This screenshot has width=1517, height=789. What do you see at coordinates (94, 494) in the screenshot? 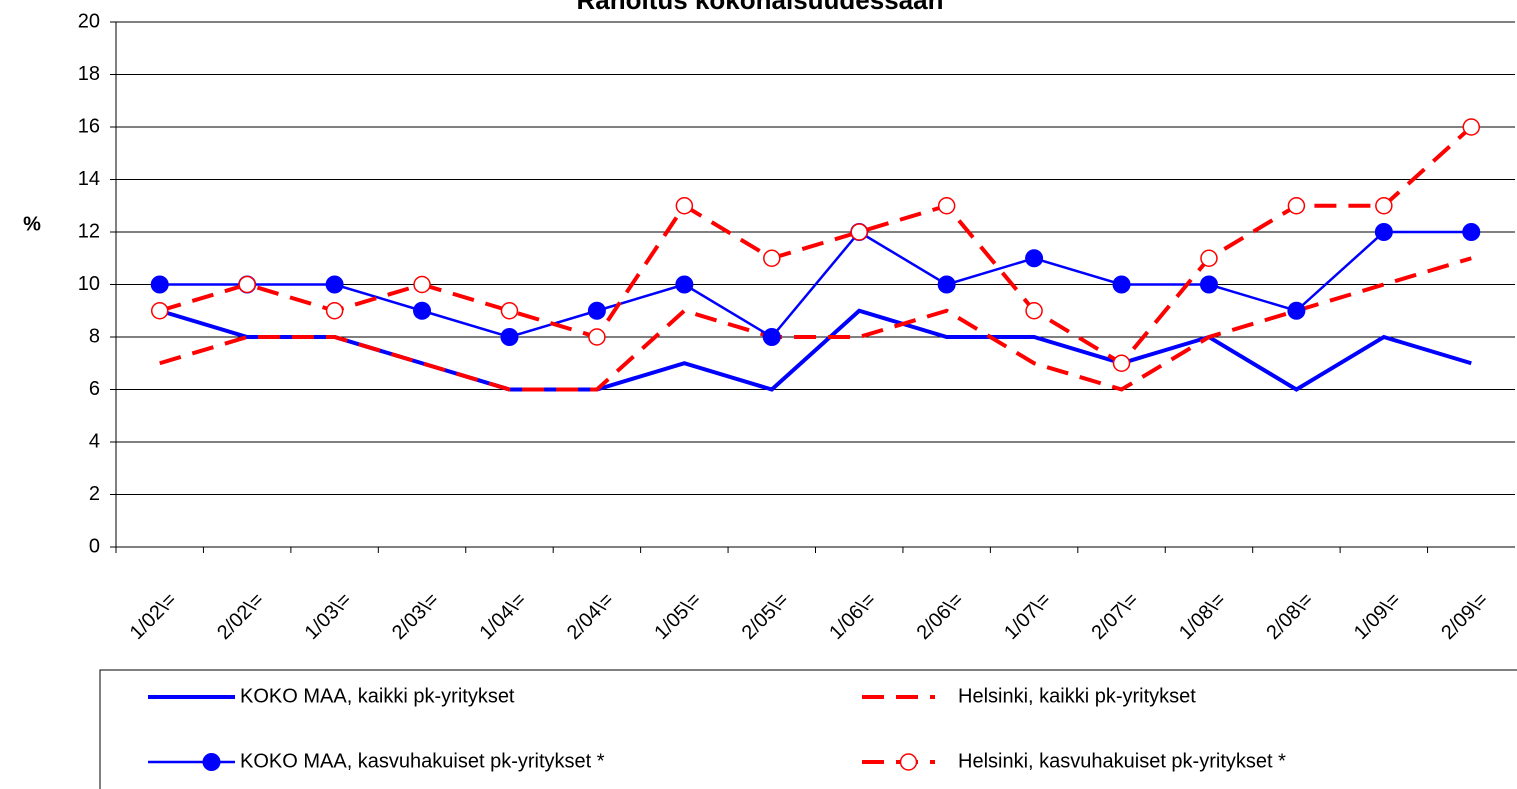
I see `y-tick-label: 2` at bounding box center [94, 494].